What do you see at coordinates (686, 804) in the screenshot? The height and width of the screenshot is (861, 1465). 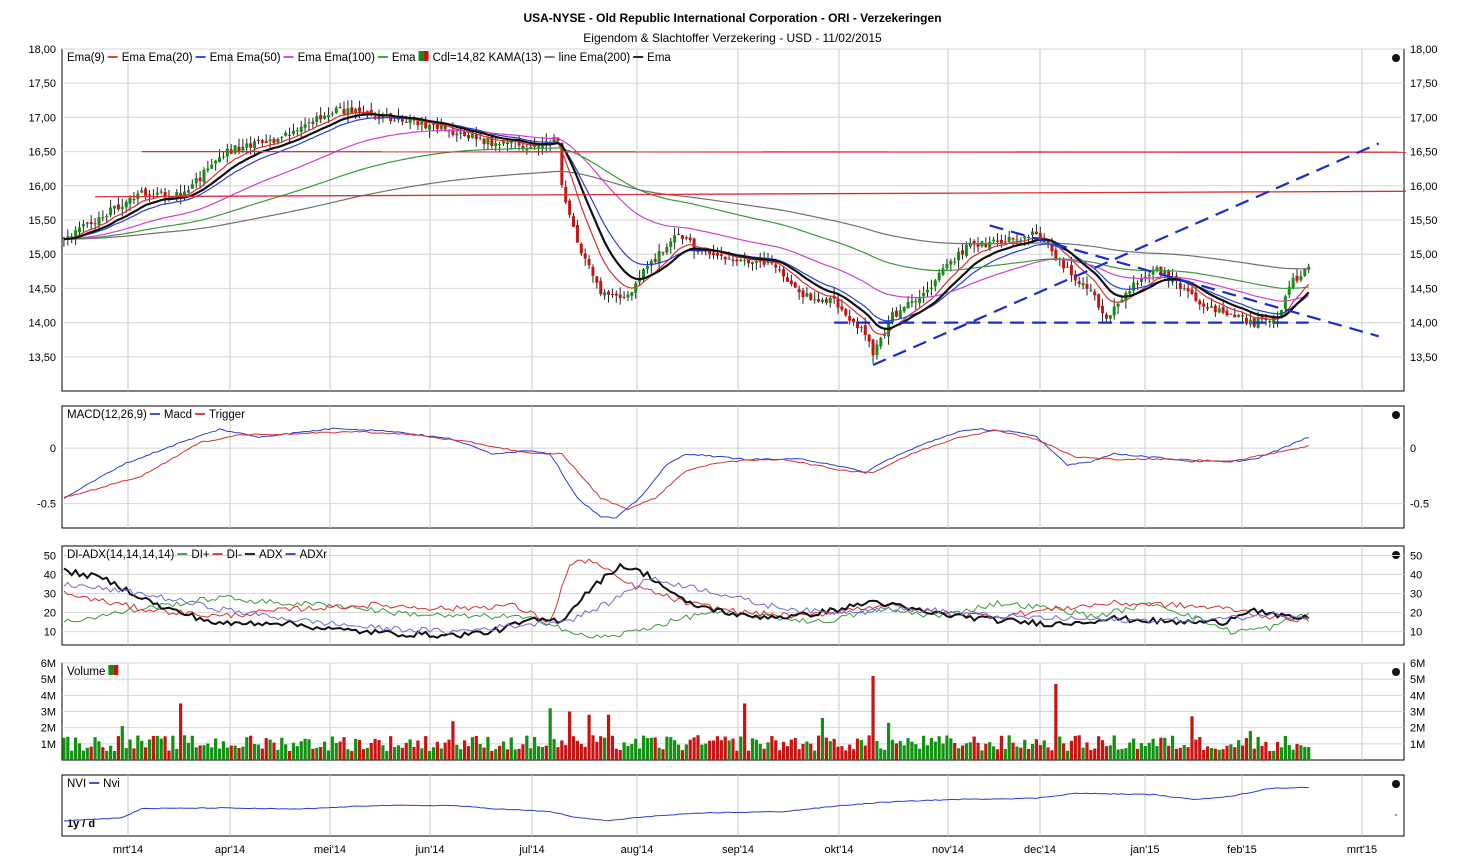 I see `nvi-series-Nvi` at bounding box center [686, 804].